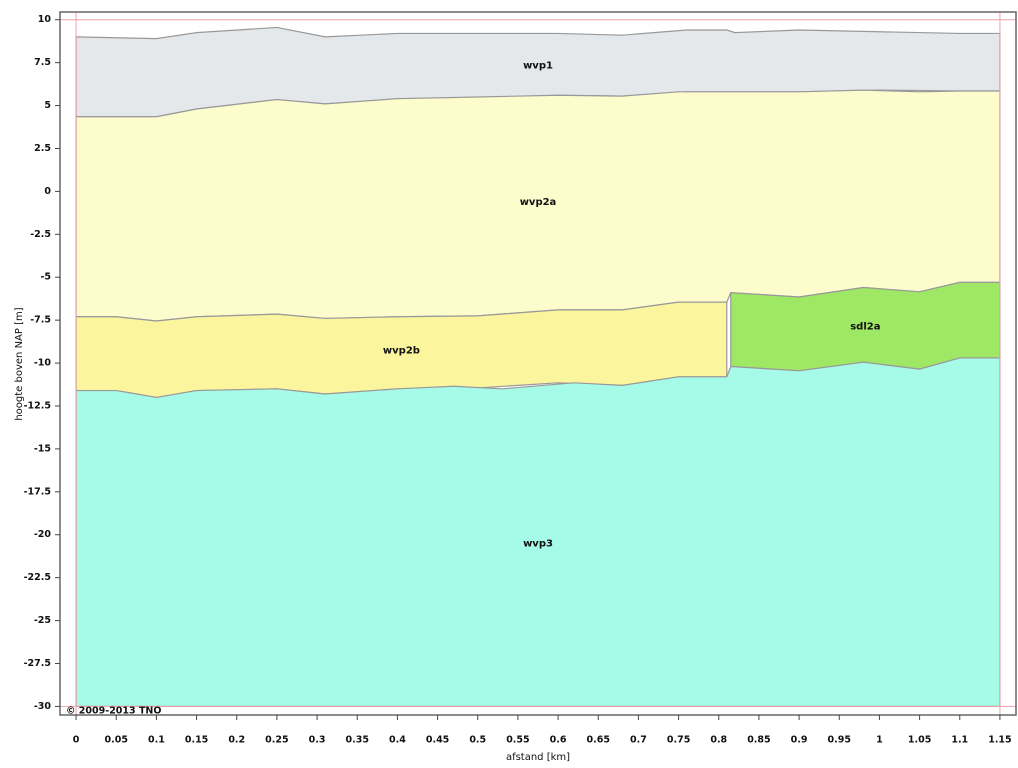 Image resolution: width=1018 pixels, height=768 pixels. Describe the element at coordinates (43, 363) in the screenshot. I see `y-tick-label: -10` at that location.